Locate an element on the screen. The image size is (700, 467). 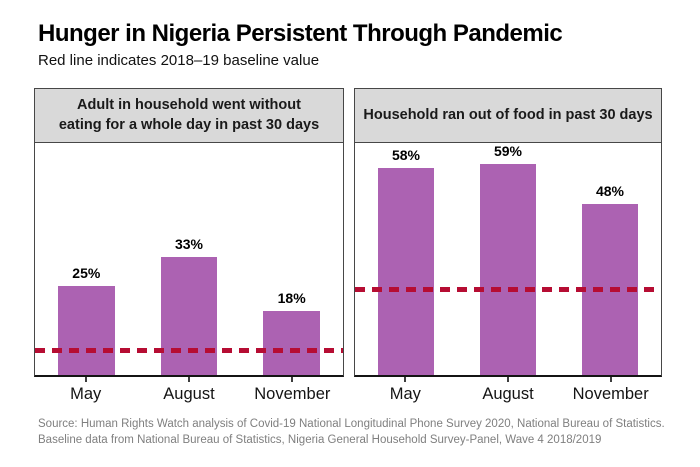
bar-may: 25% is located at coordinates (86, 320).